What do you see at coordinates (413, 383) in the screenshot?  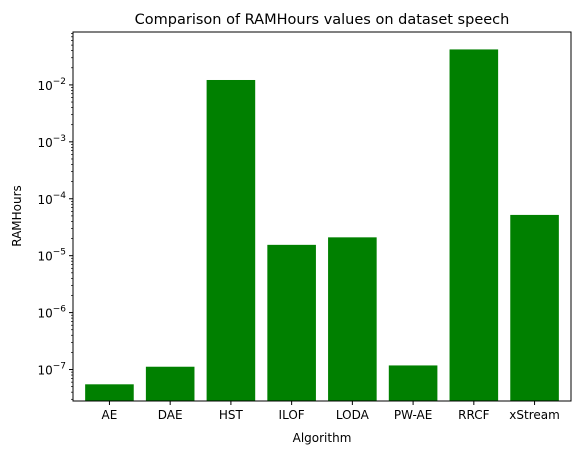 I see `bar-pw-ae` at bounding box center [413, 383].